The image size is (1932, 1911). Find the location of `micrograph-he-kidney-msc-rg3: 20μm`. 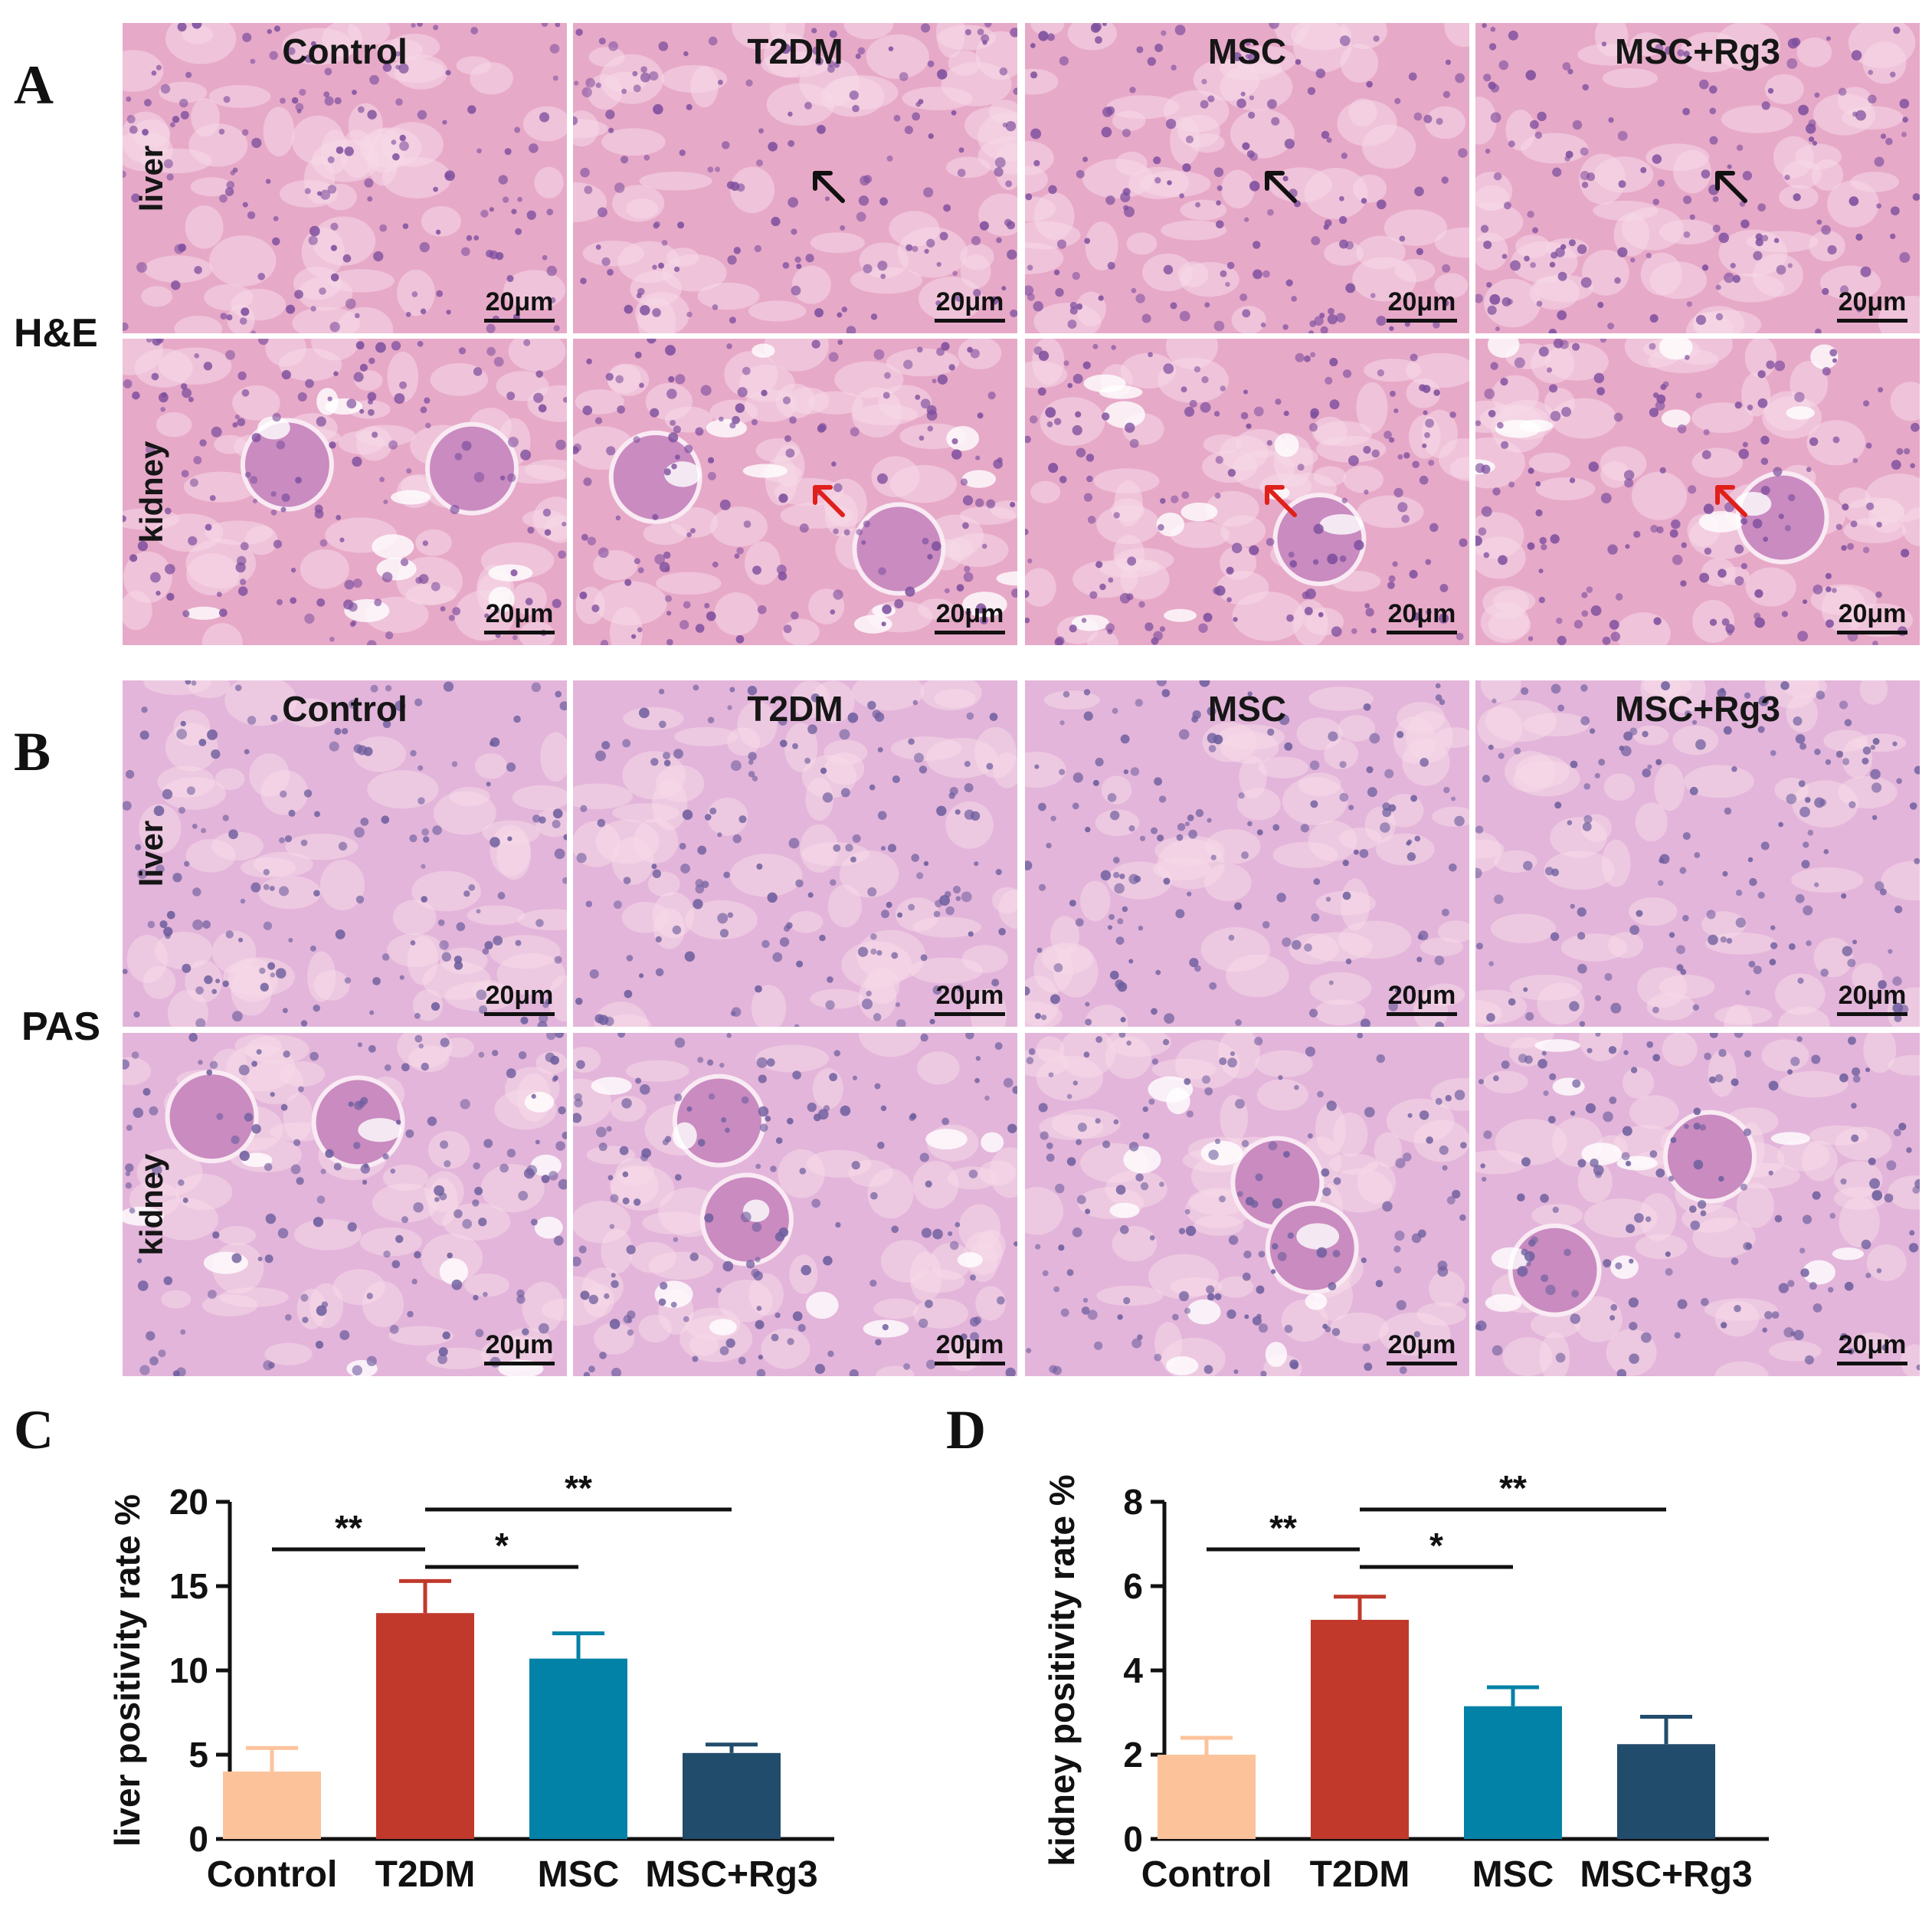

micrograph-he-kidney-msc-rg3: 20μm is located at coordinates (1697, 492).